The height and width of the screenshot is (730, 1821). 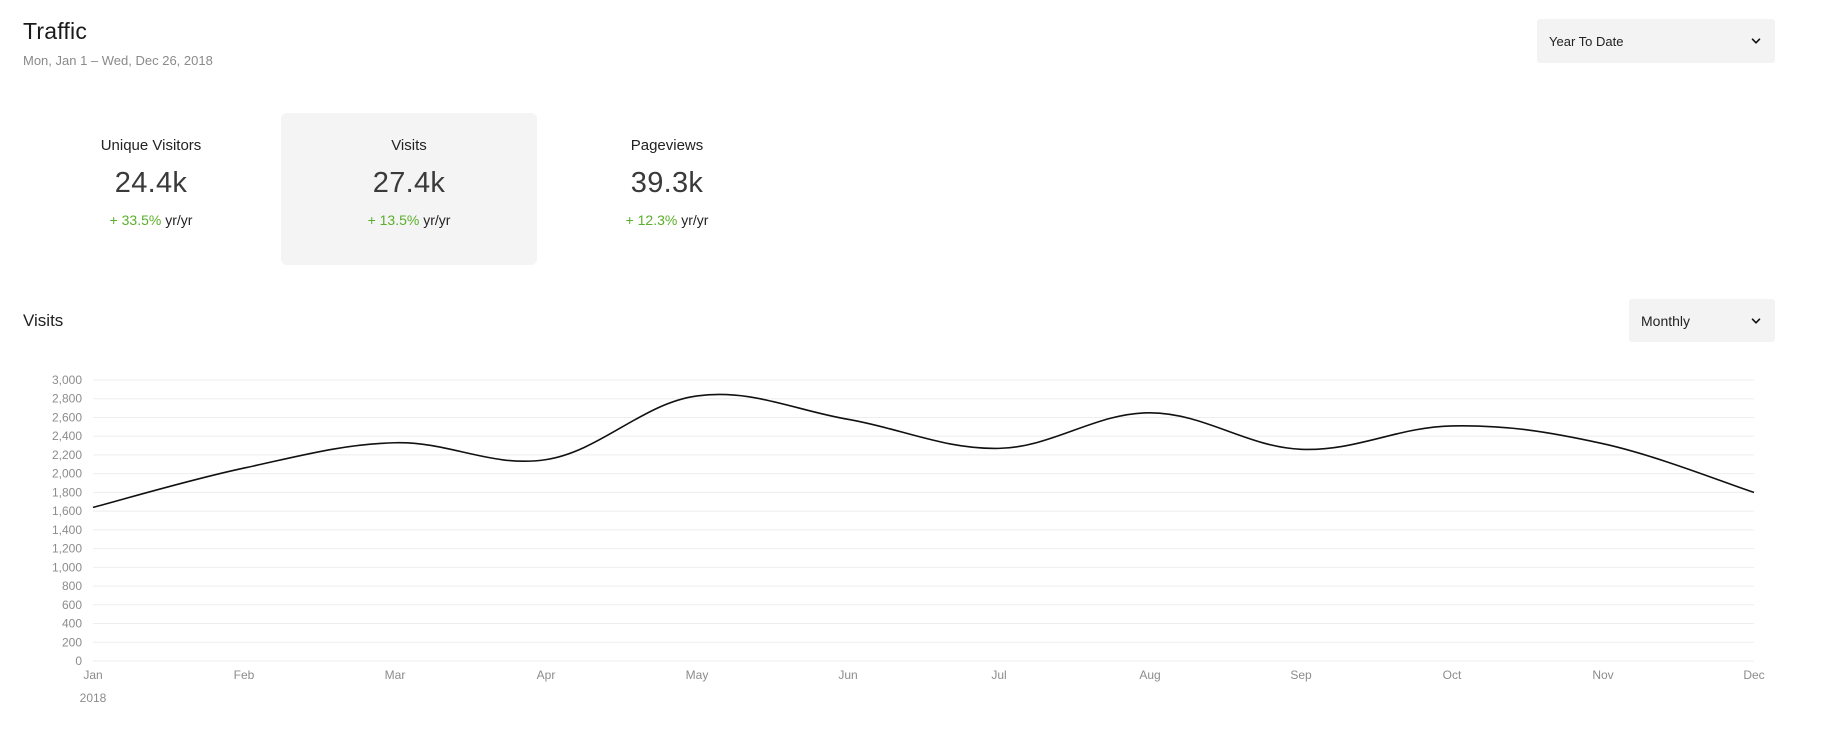 I want to click on page-title: Traffic, so click(x=55, y=31).